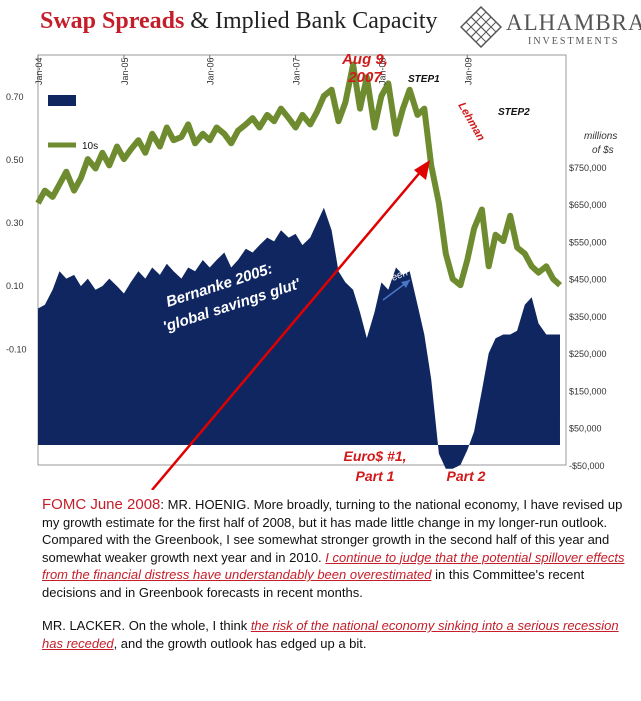  I want to click on right-tick-label: $450,000, so click(588, 280).